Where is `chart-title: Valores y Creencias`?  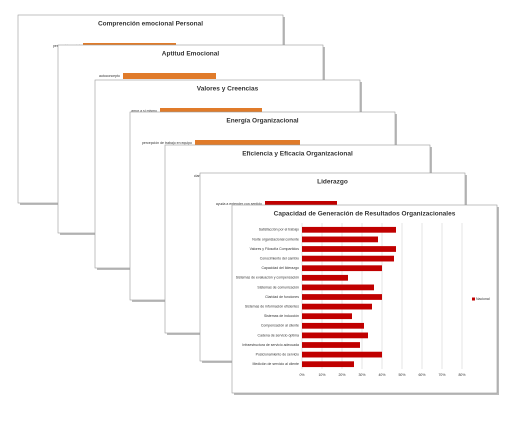 chart-title: Valores y Creencias is located at coordinates (228, 89).